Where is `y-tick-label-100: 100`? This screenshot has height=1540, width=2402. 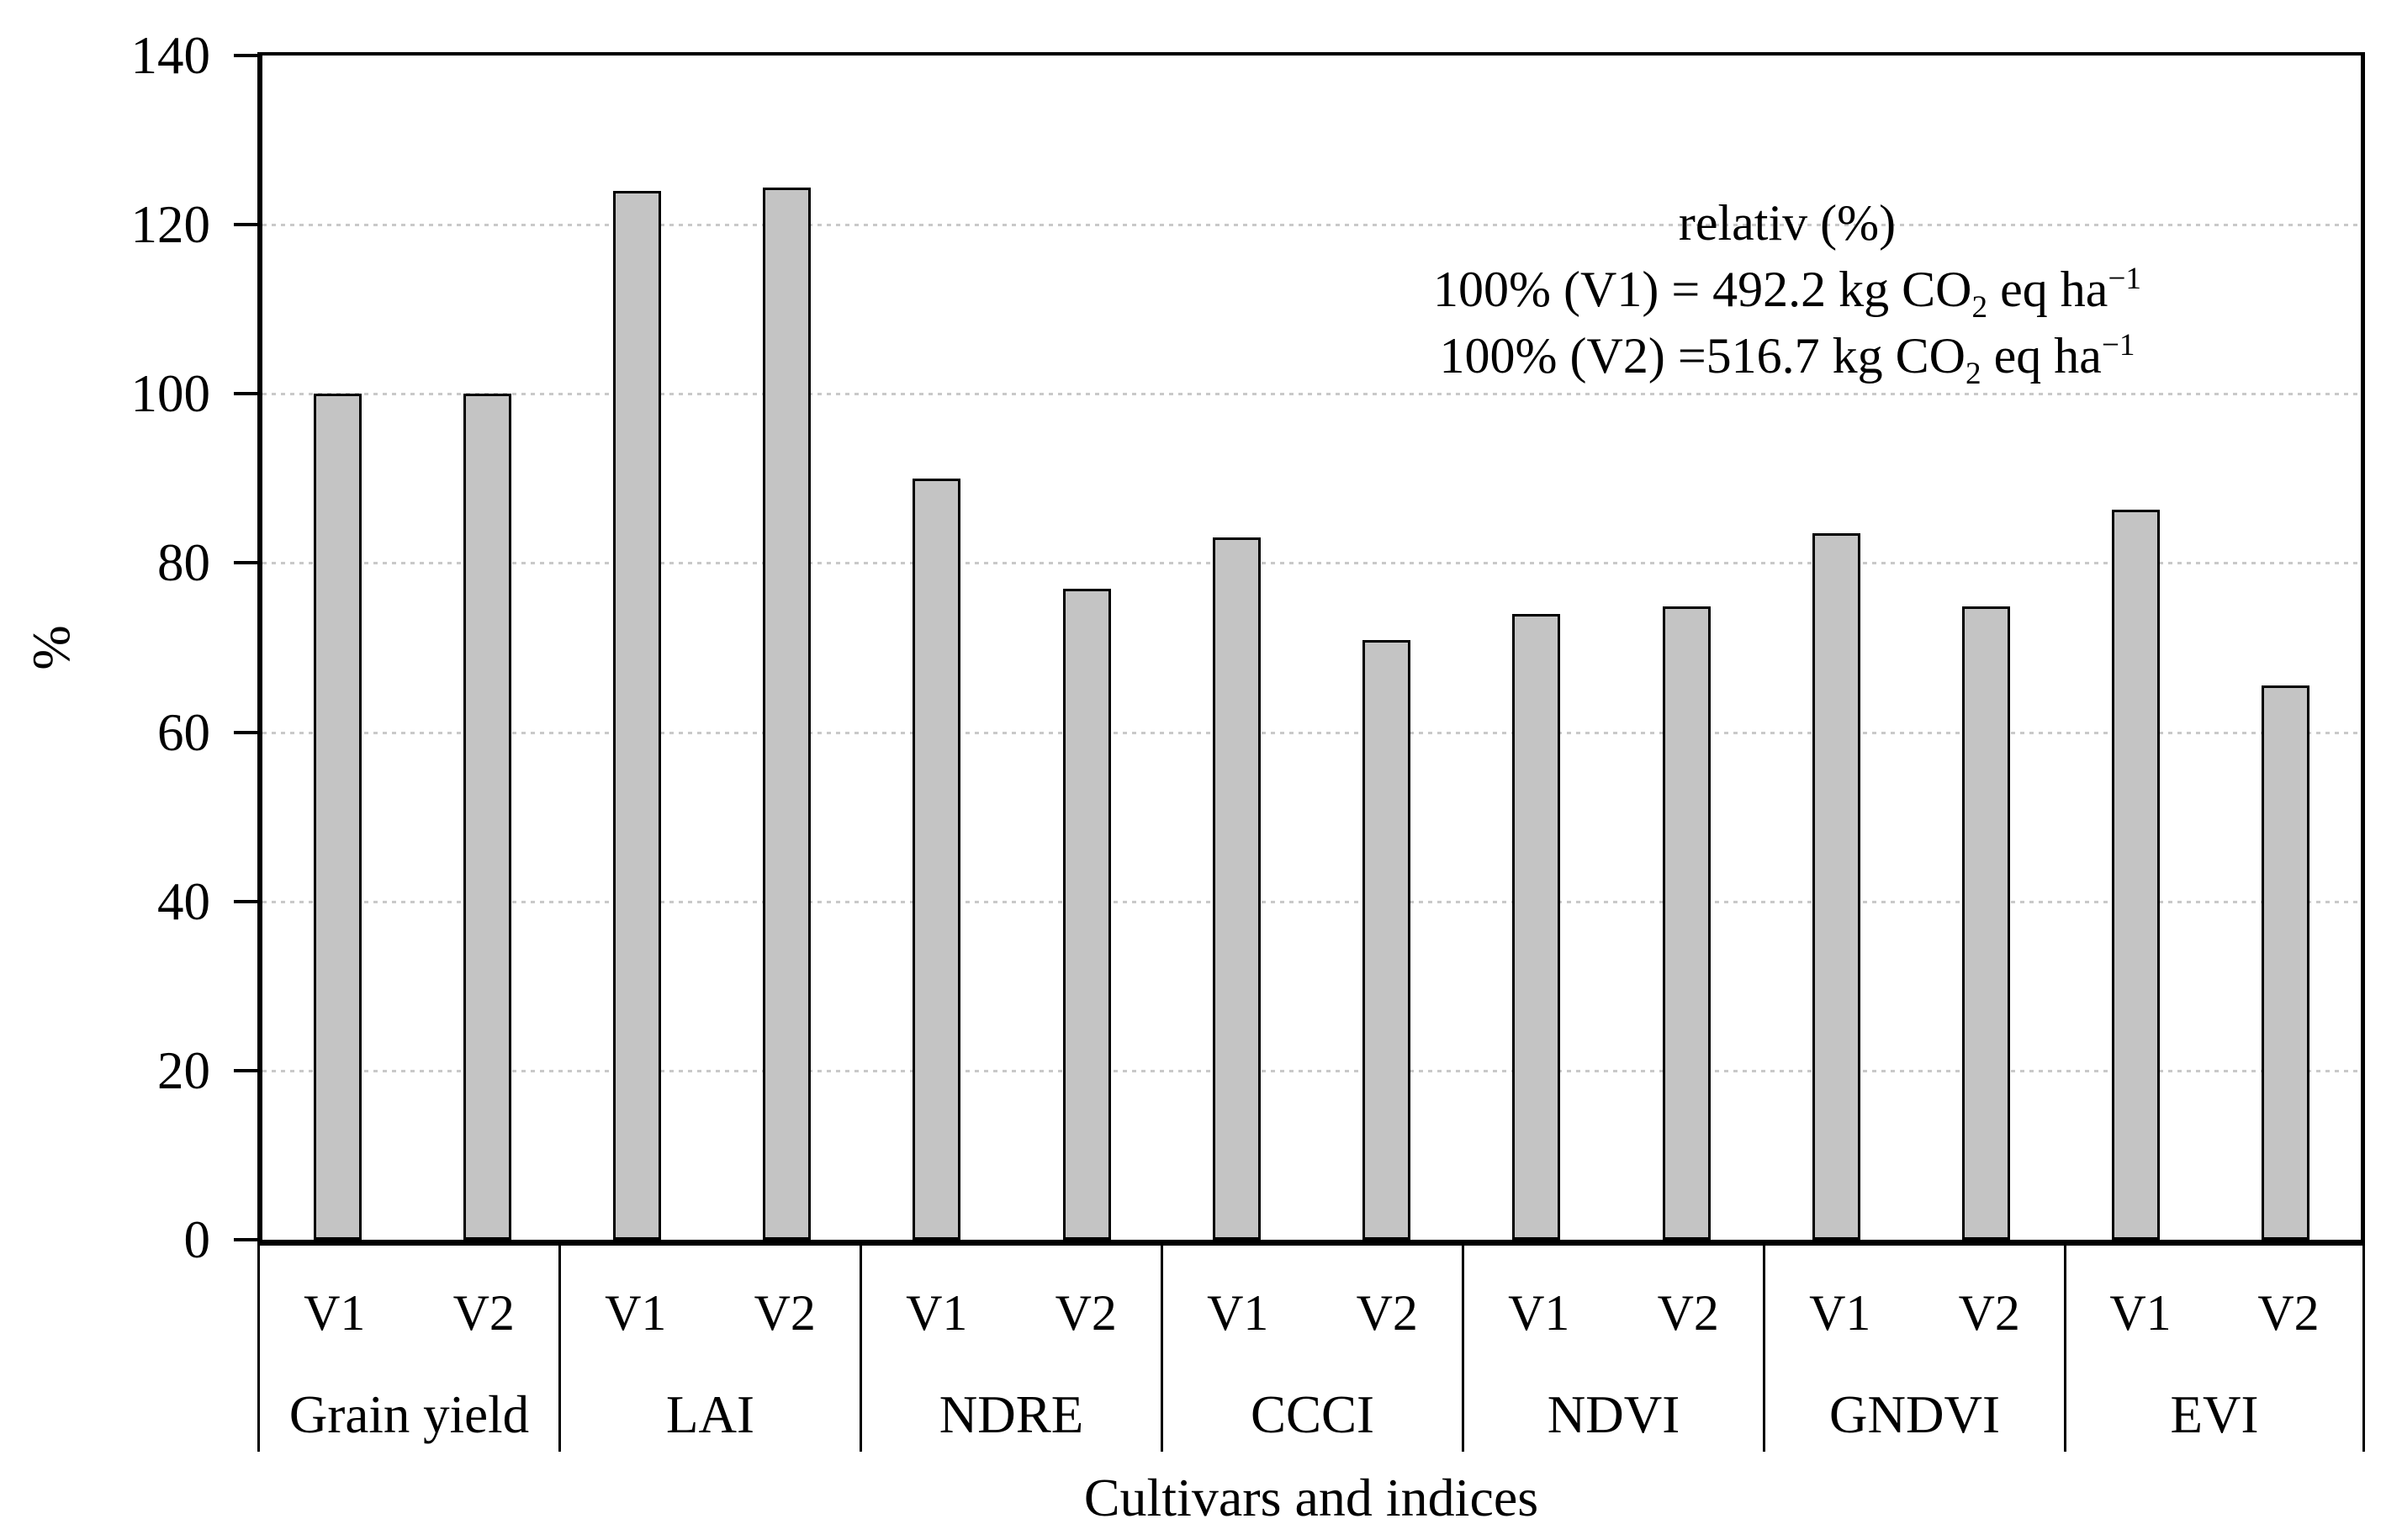 y-tick-label-100: 100 is located at coordinates (171, 394).